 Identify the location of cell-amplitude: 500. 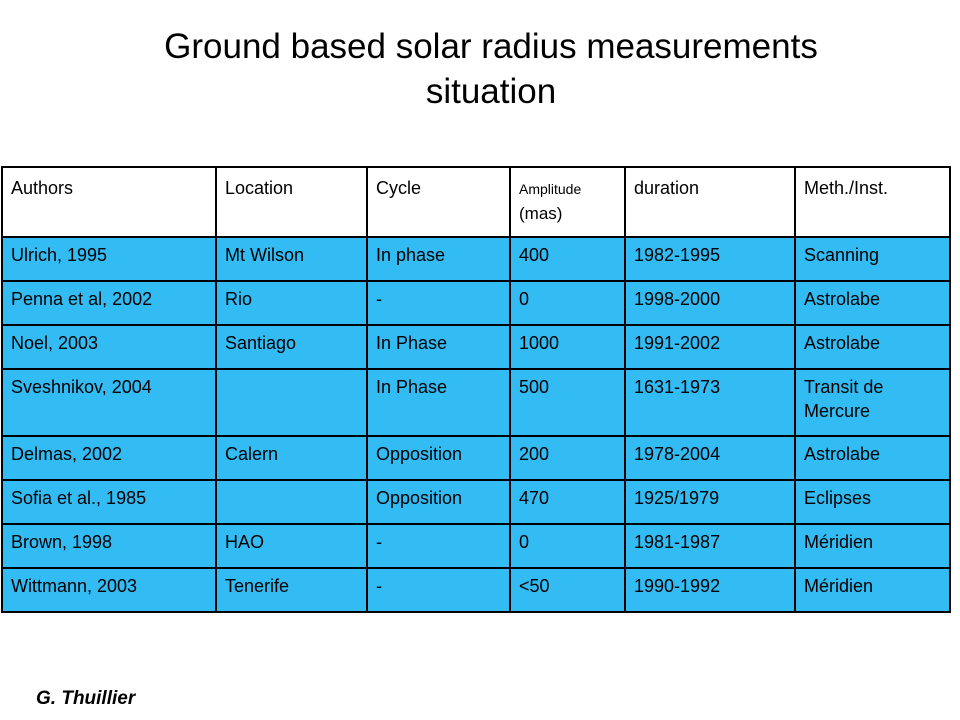
(567, 402).